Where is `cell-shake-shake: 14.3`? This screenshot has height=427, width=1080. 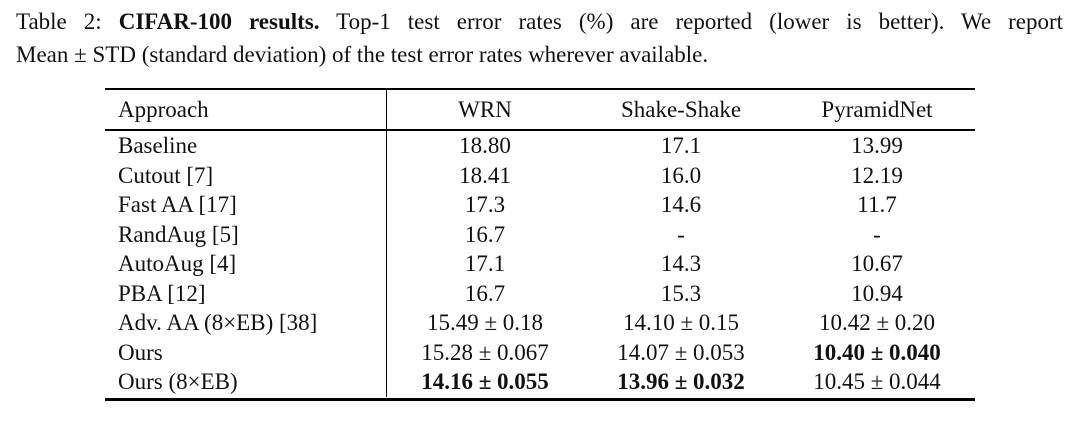 cell-shake-shake: 14.3 is located at coordinates (681, 263).